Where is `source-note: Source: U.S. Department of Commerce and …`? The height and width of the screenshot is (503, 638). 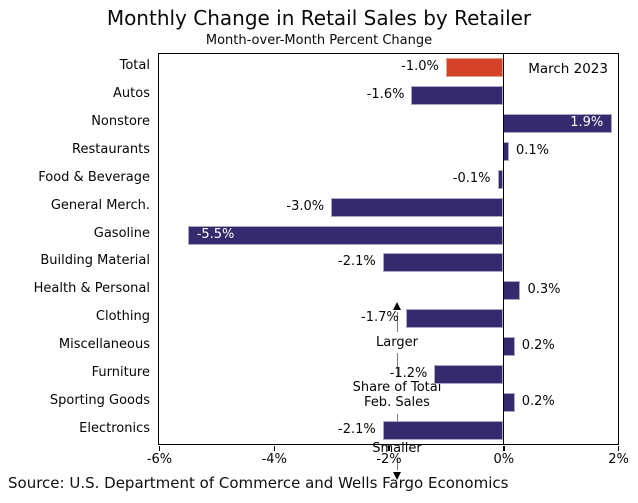
source-note: Source: U.S. Department of Commerce and … is located at coordinates (258, 483).